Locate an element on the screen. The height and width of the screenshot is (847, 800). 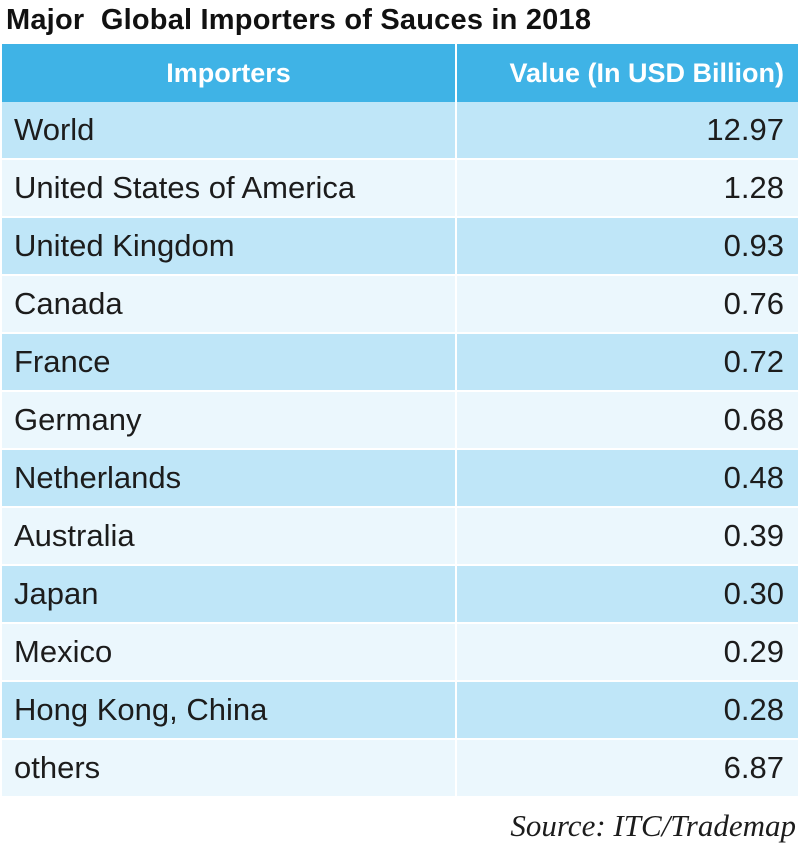
import-value-cell: 1.28 is located at coordinates (627, 188).